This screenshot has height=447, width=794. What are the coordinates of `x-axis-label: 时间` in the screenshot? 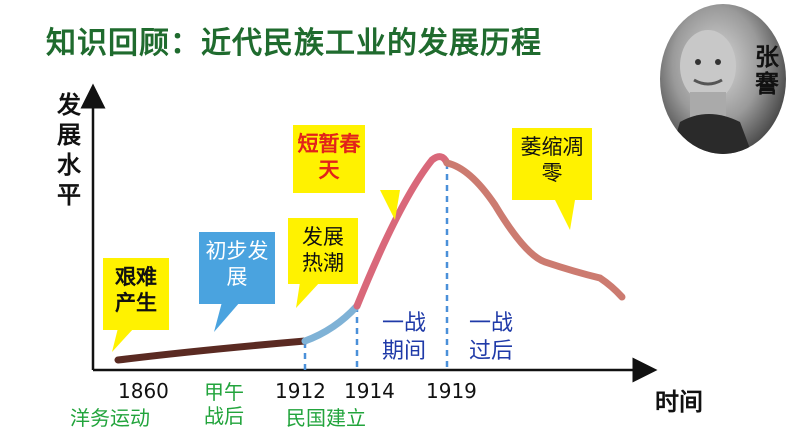 It's located at (679, 402).